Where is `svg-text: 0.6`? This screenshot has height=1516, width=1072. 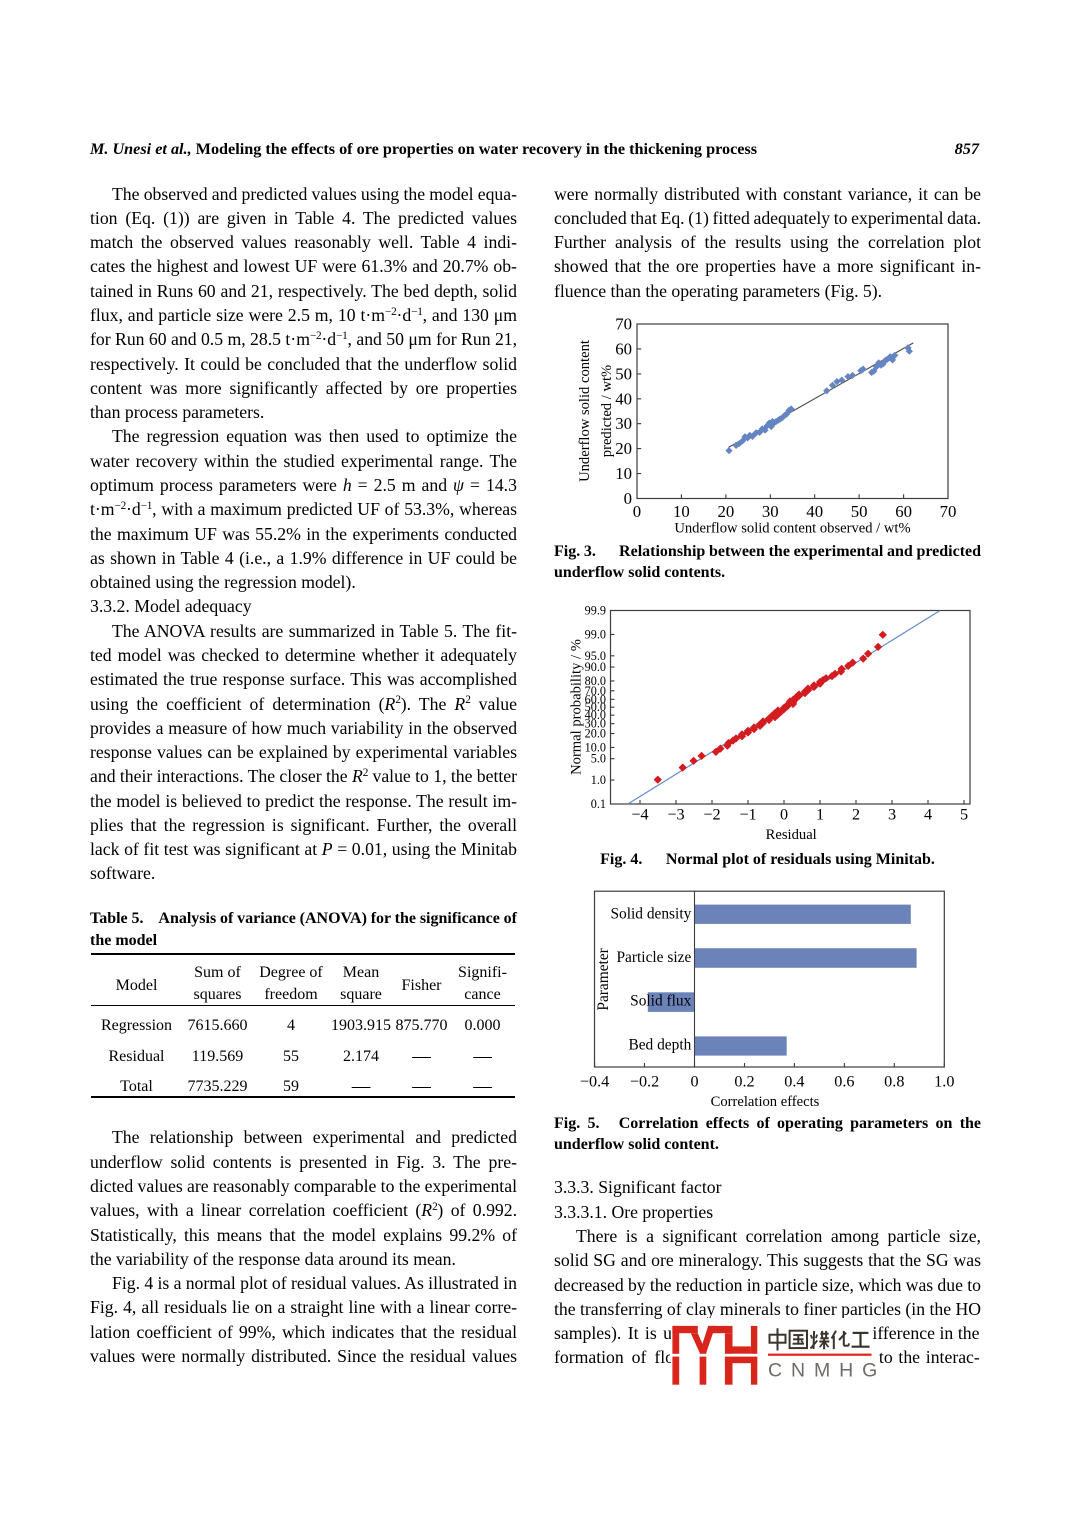 svg-text: 0.6 is located at coordinates (844, 1082).